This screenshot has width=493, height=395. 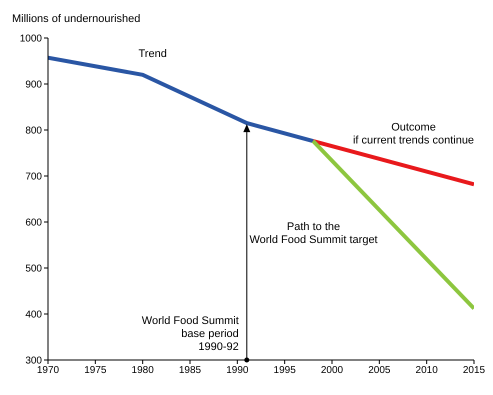 What do you see at coordinates (33, 315) in the screenshot?
I see `y-tick-label: 400` at bounding box center [33, 315].